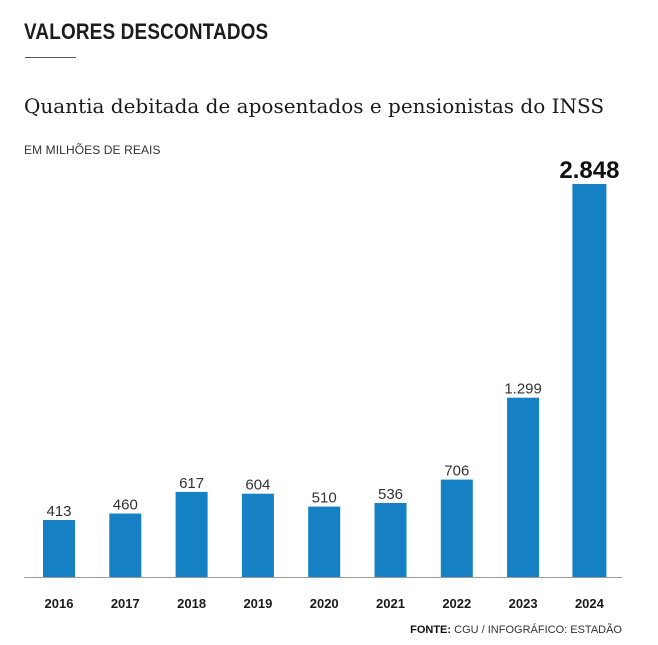 This screenshot has height=645, width=658. I want to click on bar-2017, so click(125, 545).